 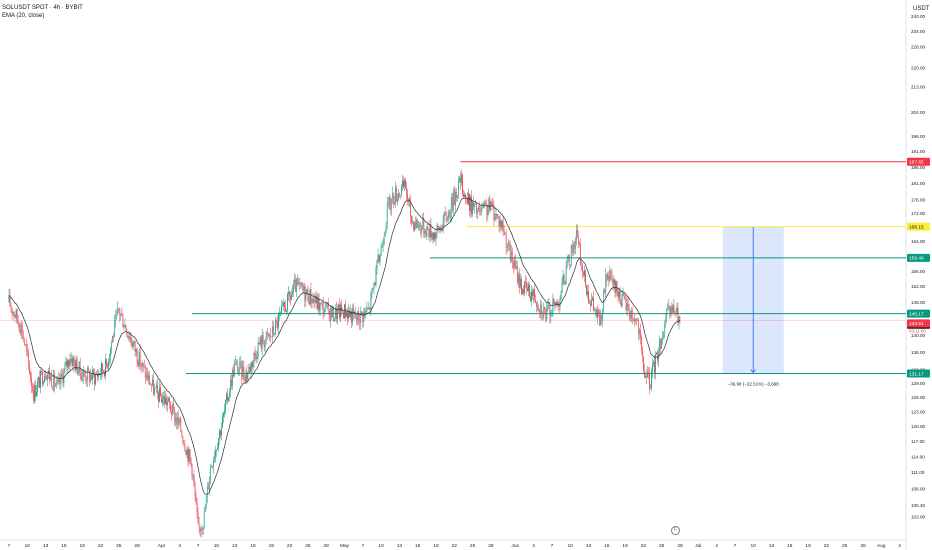 What do you see at coordinates (918, 472) in the screenshot?
I see `price-tick-label: 111.00` at bounding box center [918, 472].